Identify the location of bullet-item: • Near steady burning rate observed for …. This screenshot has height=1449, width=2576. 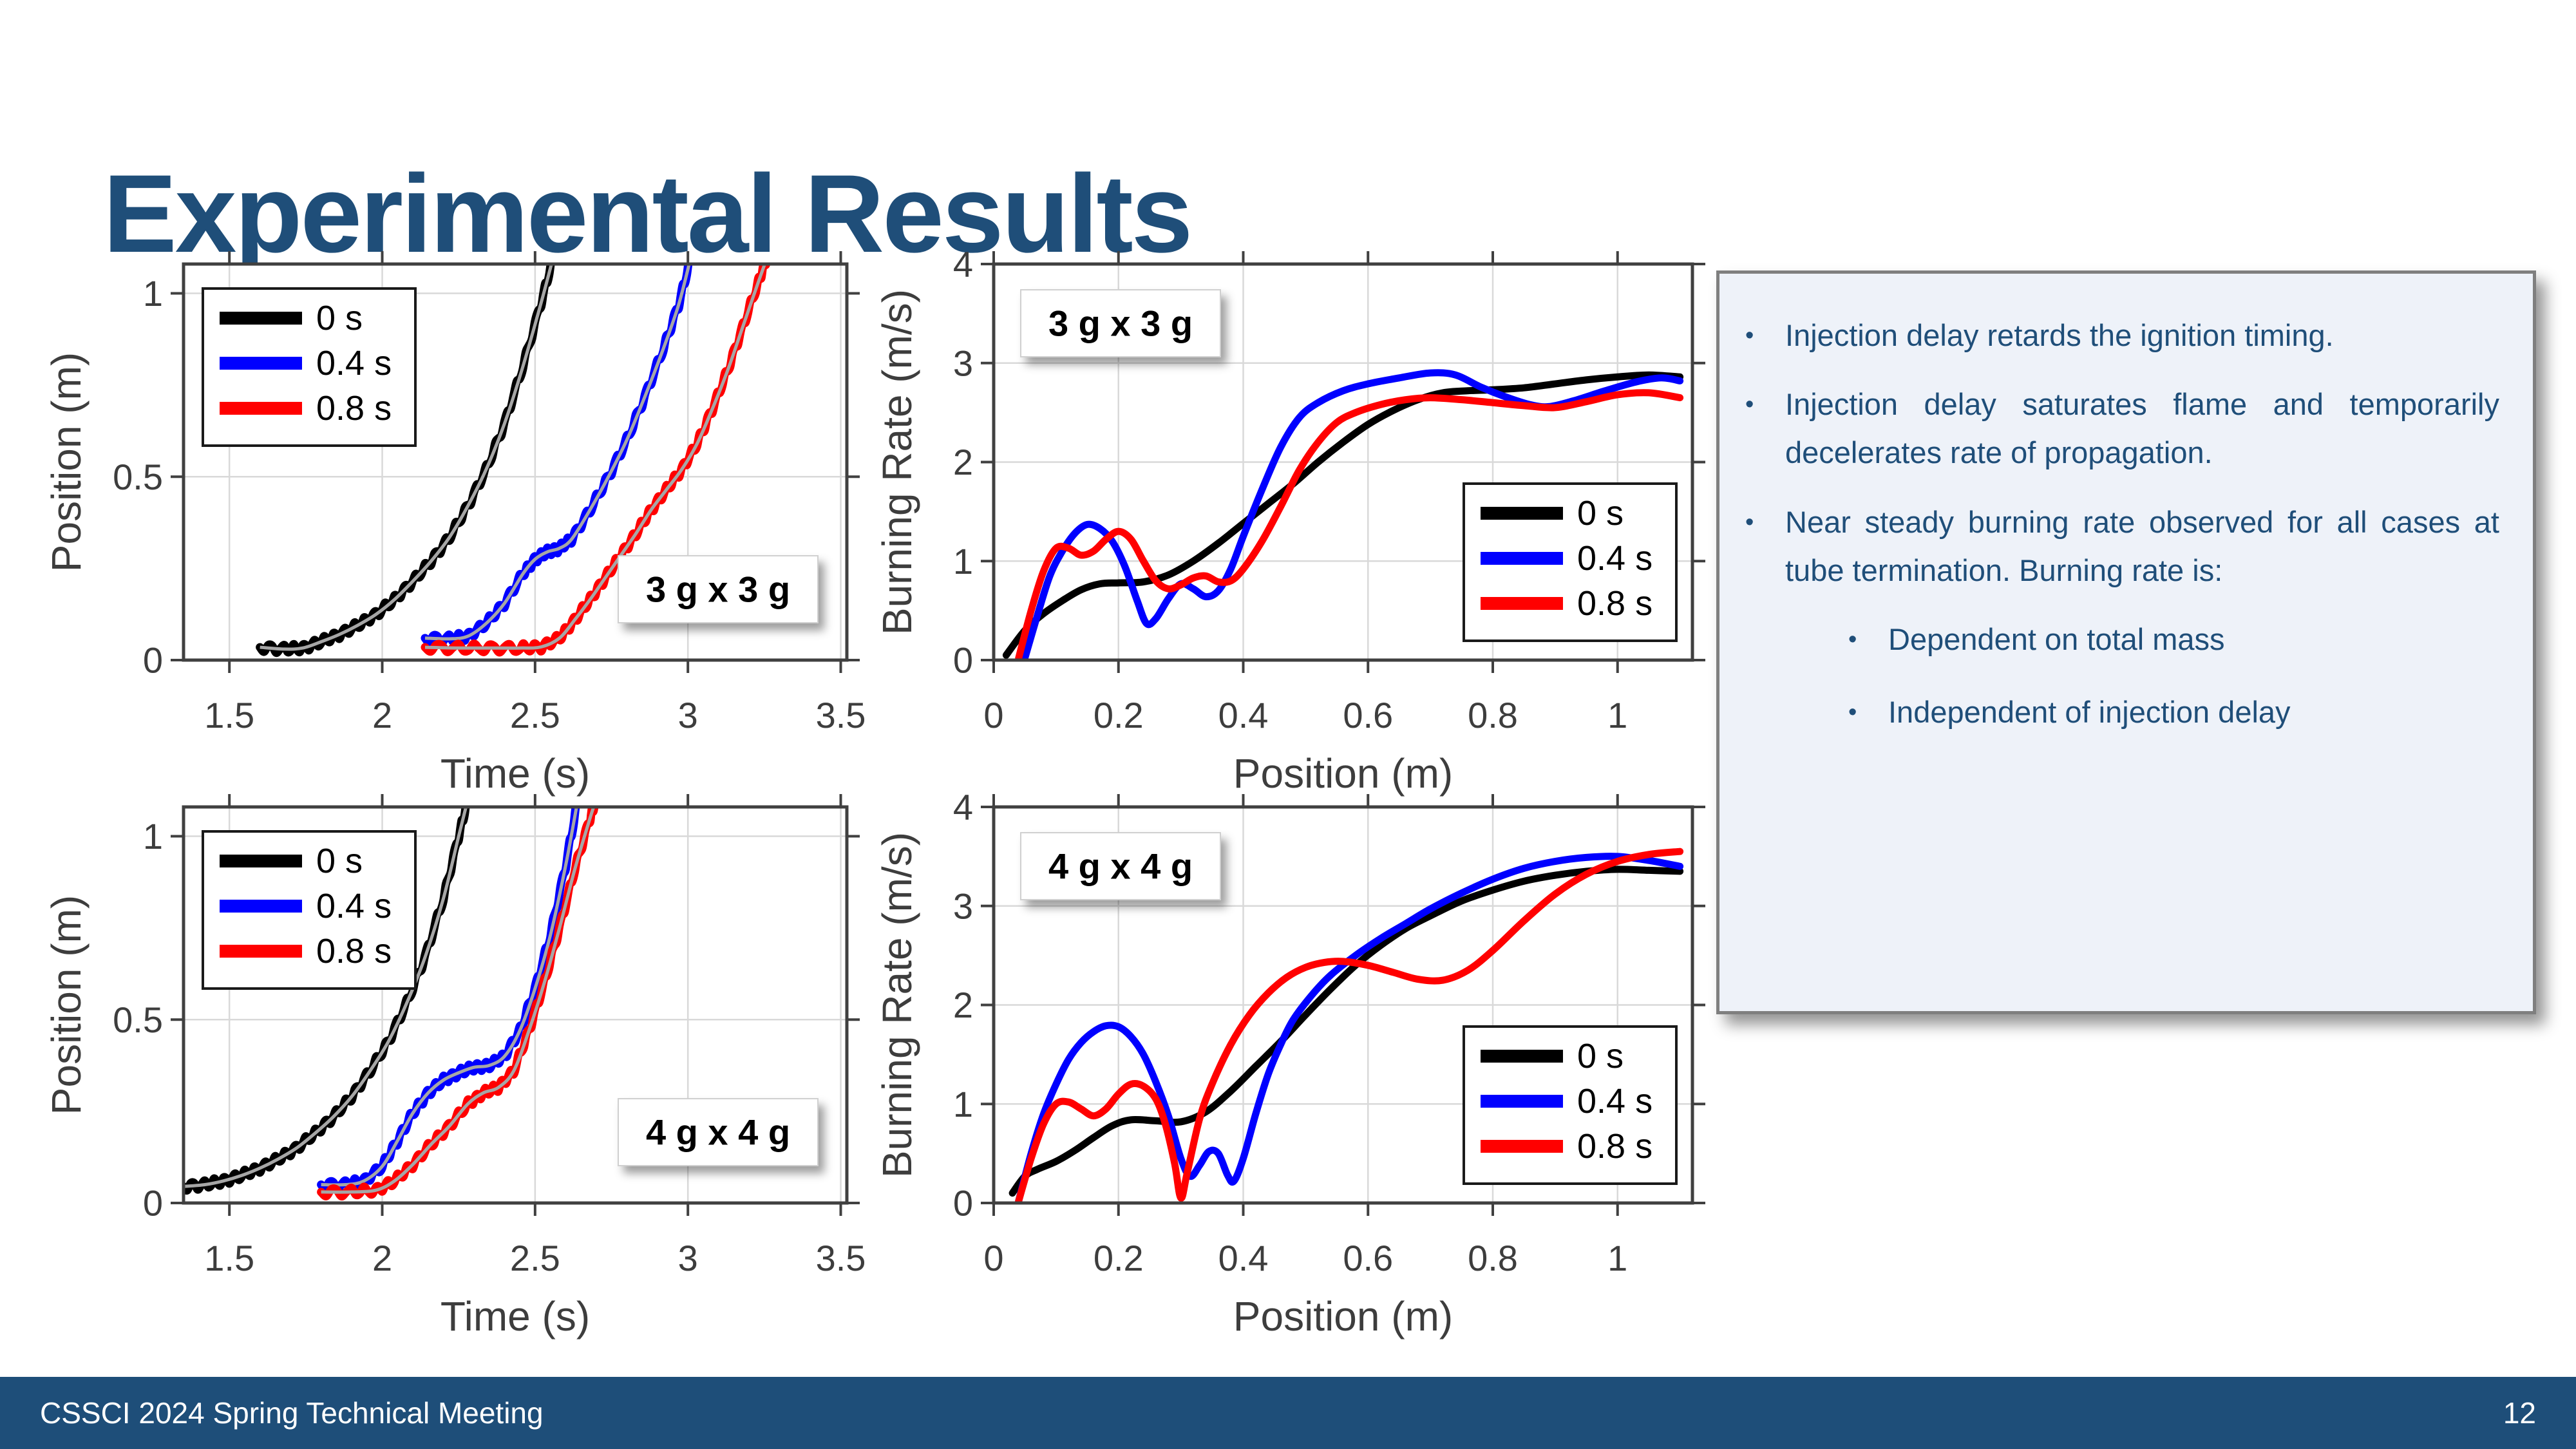
(2122, 546).